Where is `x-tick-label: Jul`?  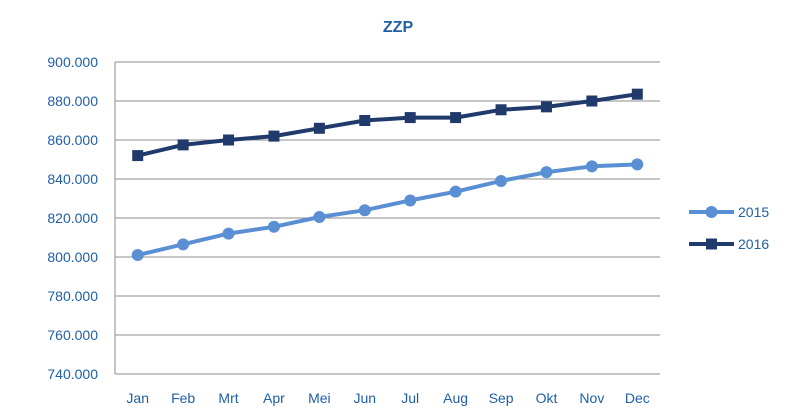 x-tick-label: Jul is located at coordinates (410, 398).